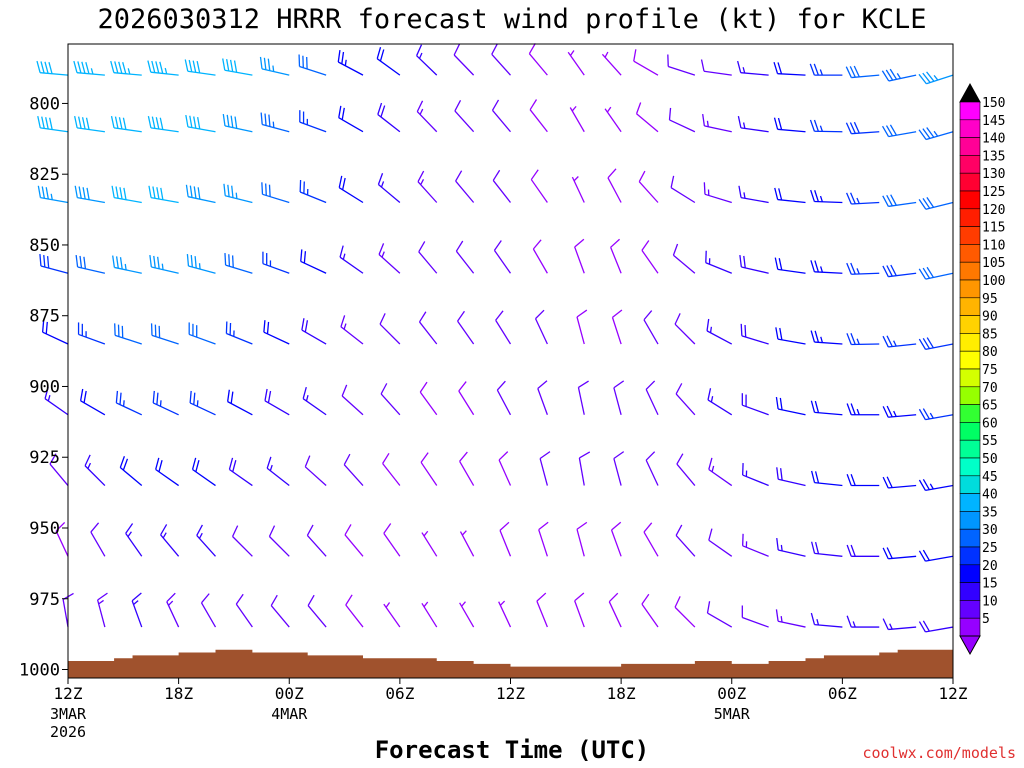 The image size is (1024, 768). I want to click on colorbar-label: 150, so click(993, 103).